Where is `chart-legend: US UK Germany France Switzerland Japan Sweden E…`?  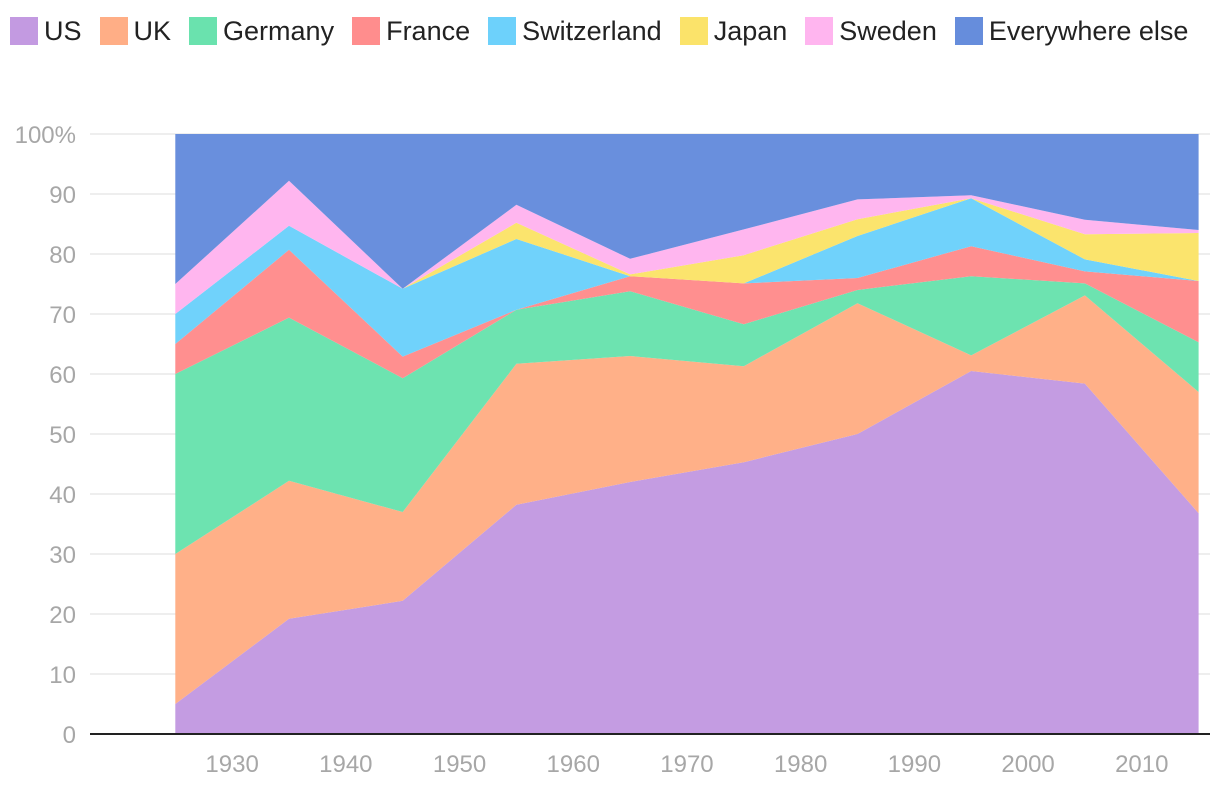 chart-legend: US UK Germany France Switzerland Japan Sweden E… is located at coordinates (610, 31).